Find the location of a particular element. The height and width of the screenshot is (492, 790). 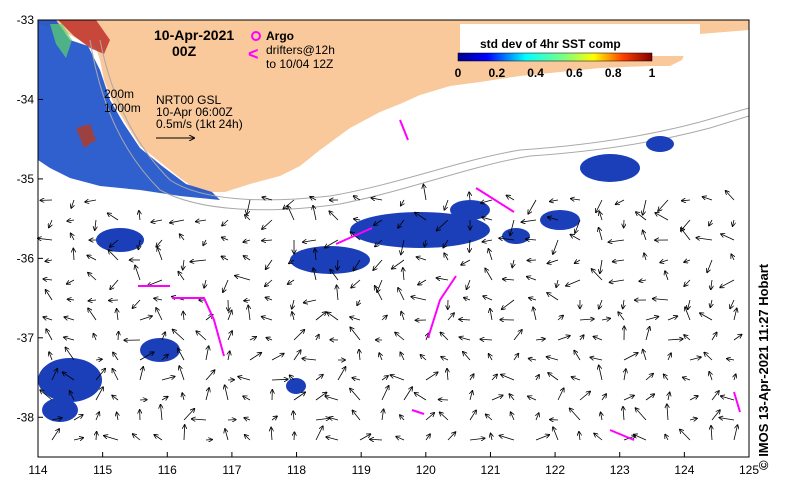

credit-text: © IMOS 13-Apr-2021 11:27 Hobart is located at coordinates (763, 366).